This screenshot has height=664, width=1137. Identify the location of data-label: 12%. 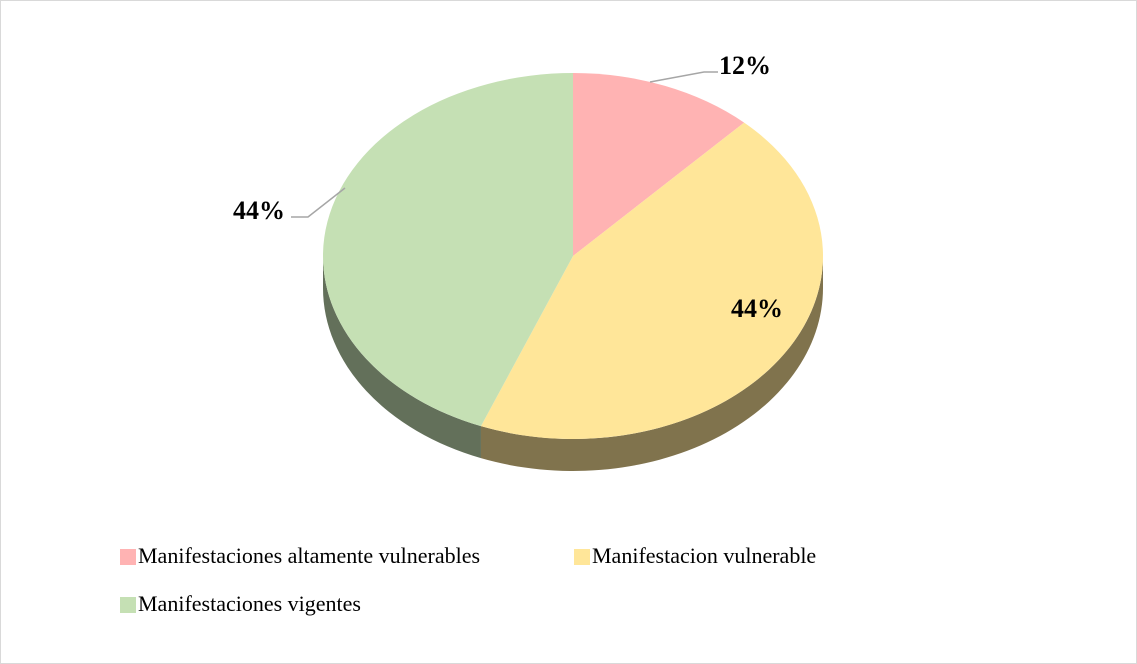
(745, 65).